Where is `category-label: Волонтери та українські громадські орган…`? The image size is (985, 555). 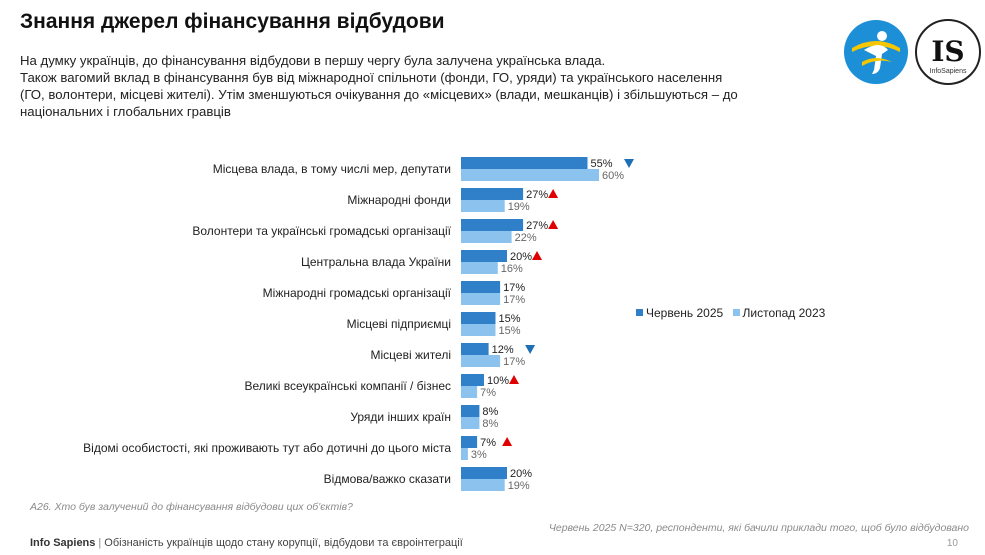 category-label: Волонтери та українські громадські орган… is located at coordinates (321, 231).